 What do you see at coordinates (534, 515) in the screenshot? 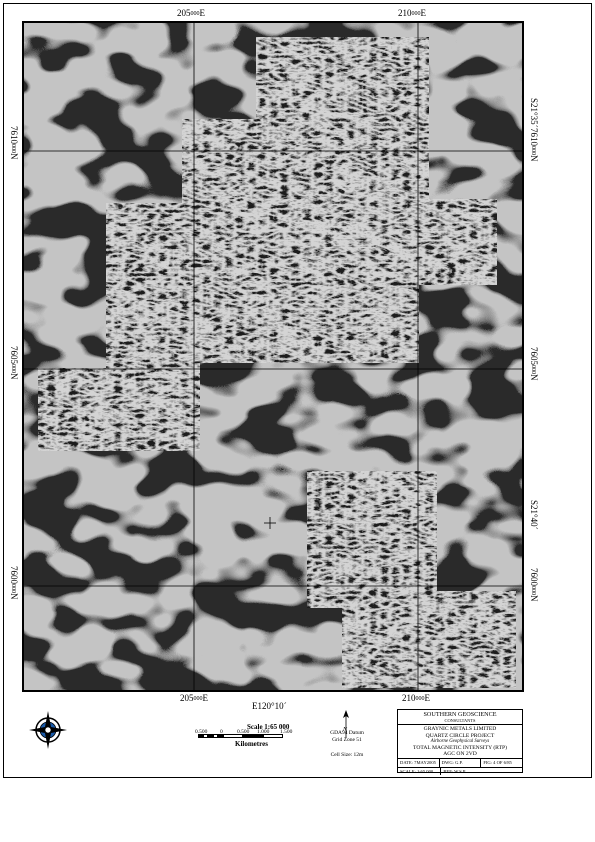
I see `latitude-label-40: S21°40´` at bounding box center [534, 515].